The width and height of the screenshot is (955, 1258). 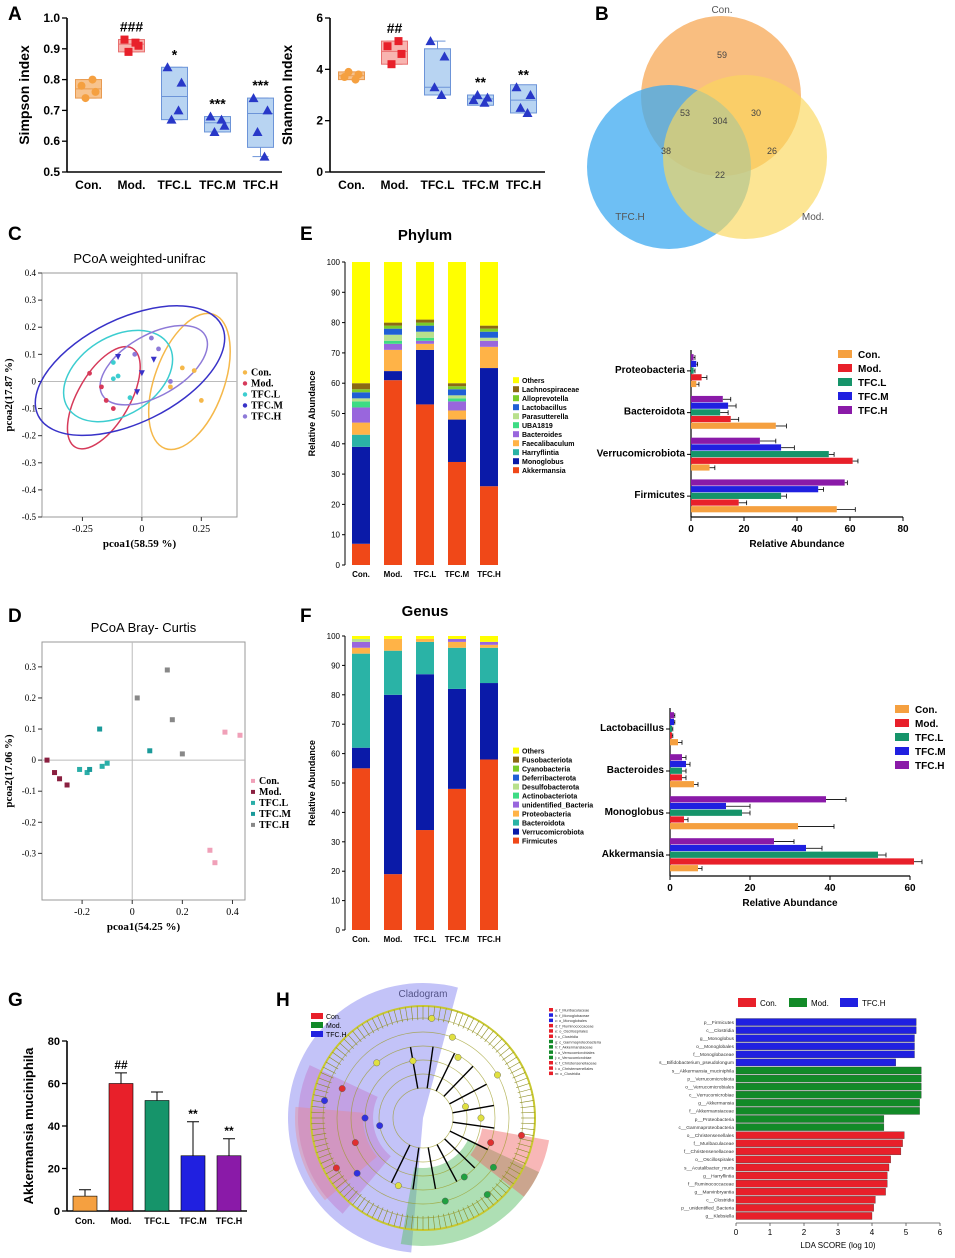 What do you see at coordinates (54, 1085) in the screenshot?
I see `y-tick-label: 60` at bounding box center [54, 1085].